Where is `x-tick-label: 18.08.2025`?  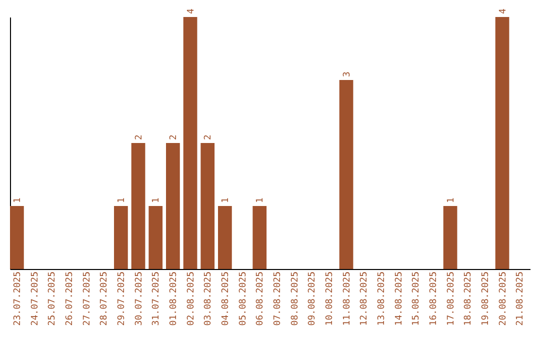
x-tick-label: 18.08.2025 is located at coordinates (469, 299).